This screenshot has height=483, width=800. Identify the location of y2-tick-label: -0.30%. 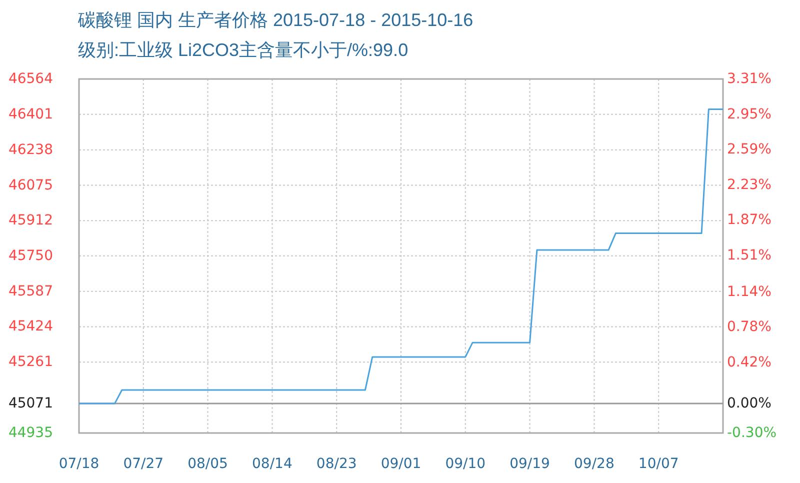
(752, 433).